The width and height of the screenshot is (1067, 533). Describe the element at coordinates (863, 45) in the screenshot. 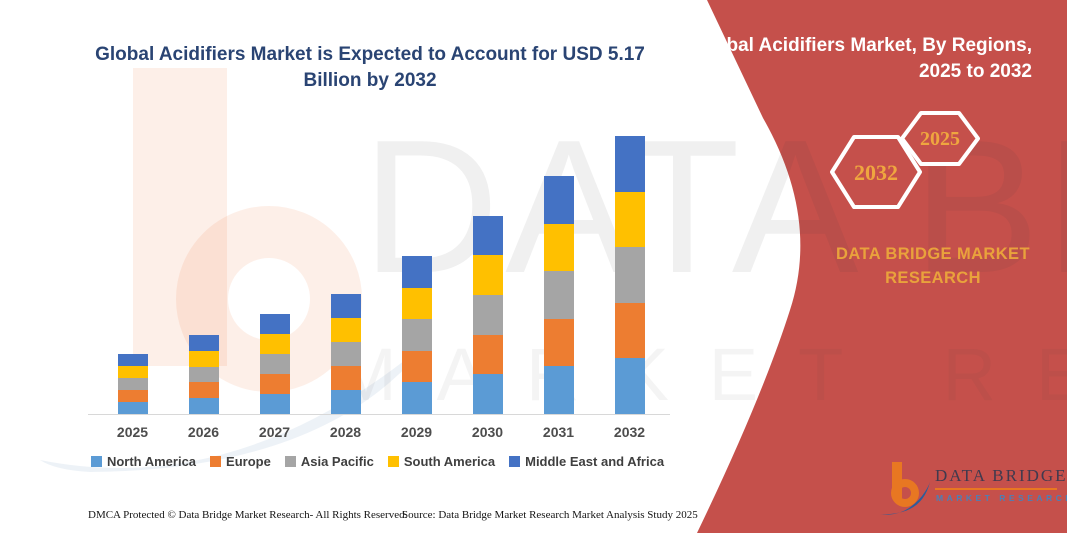

I see `banner-title-line1: Global Acidifiers Market, By Regions,` at that location.